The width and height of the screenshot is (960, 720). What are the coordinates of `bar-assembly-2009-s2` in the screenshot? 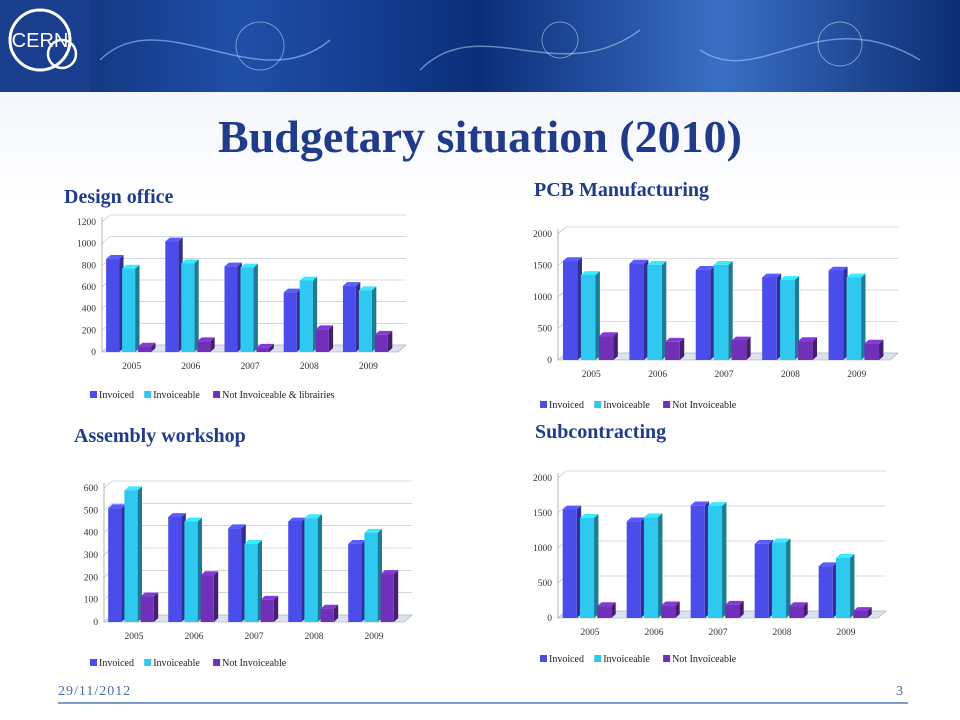 It's located at (389, 596).